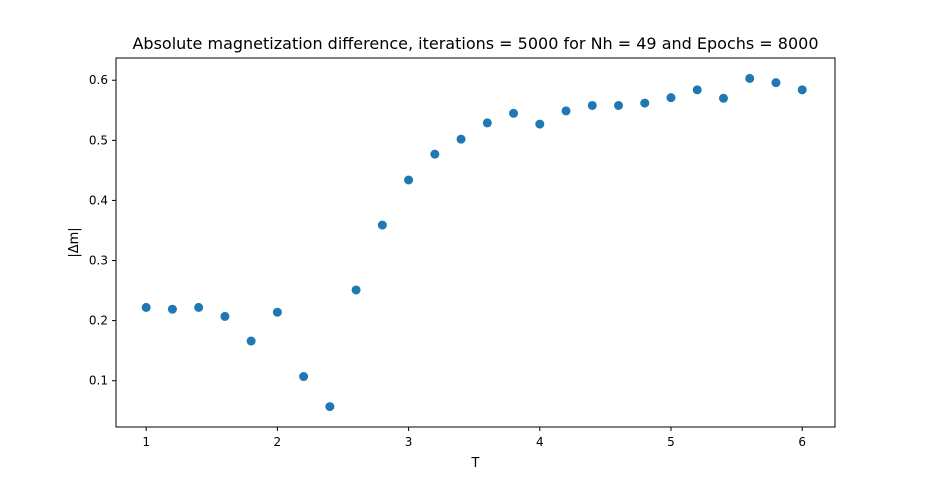 This screenshot has height=480, width=928. Describe the element at coordinates (802, 442) in the screenshot. I see `x-tick-label: 6` at that location.